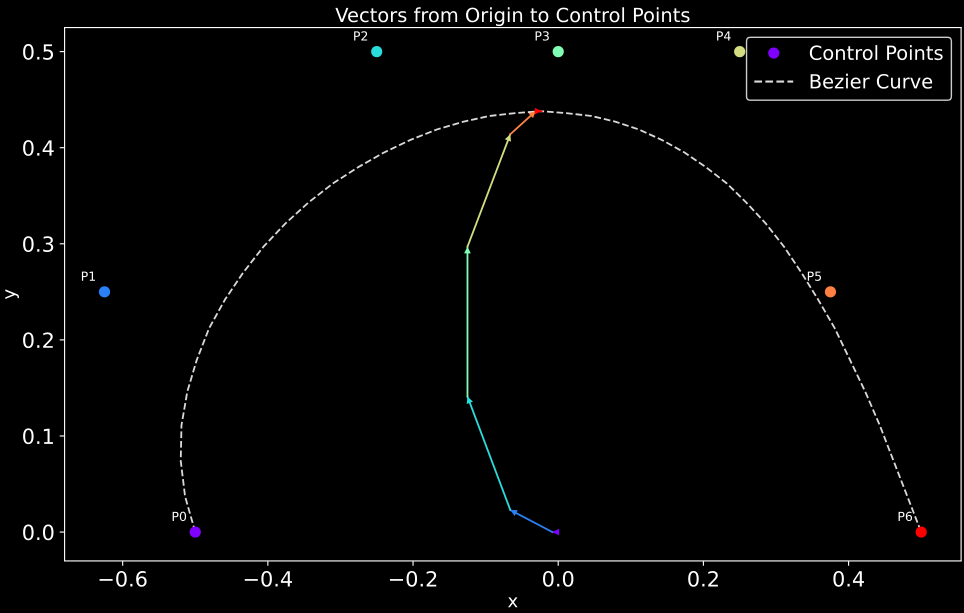  Describe the element at coordinates (38, 148) in the screenshot. I see `y-tick-label: 0.4` at that location.